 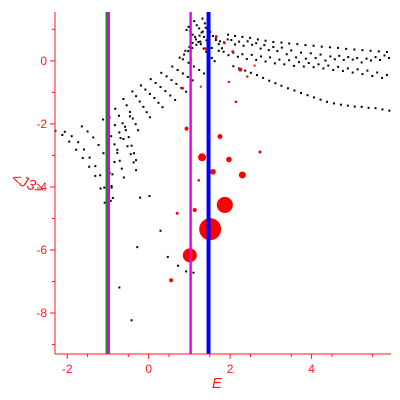 What do you see at coordinates (230, 369) in the screenshot?
I see `x-tick-label: 2` at bounding box center [230, 369].